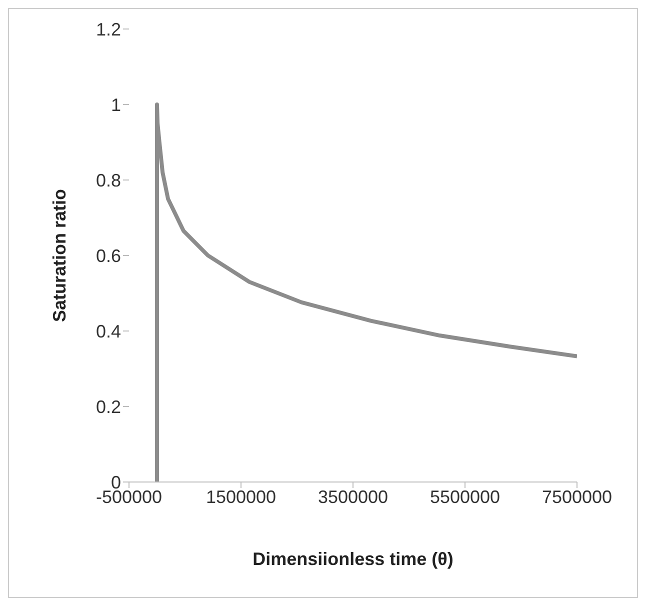 Image resolution: width=646 pixels, height=607 pixels. I want to click on y-tick-label: 1, so click(115, 104).